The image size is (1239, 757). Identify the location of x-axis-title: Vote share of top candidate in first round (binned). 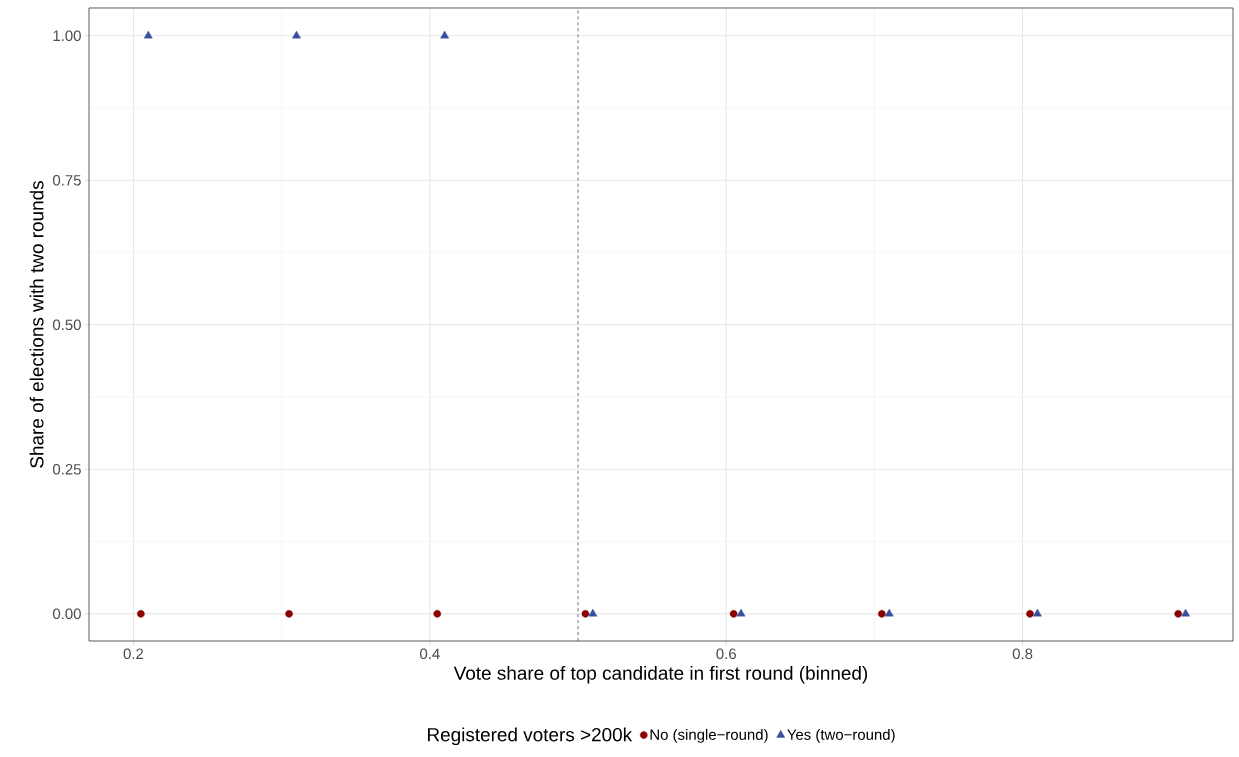
(660, 674).